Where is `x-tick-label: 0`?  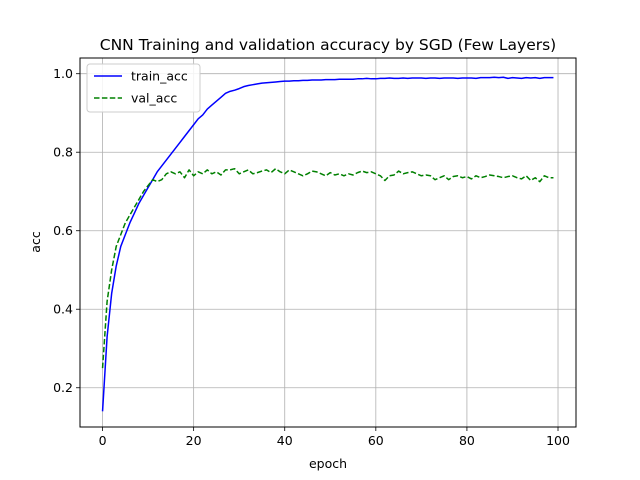 x-tick-label: 0 is located at coordinates (103, 440).